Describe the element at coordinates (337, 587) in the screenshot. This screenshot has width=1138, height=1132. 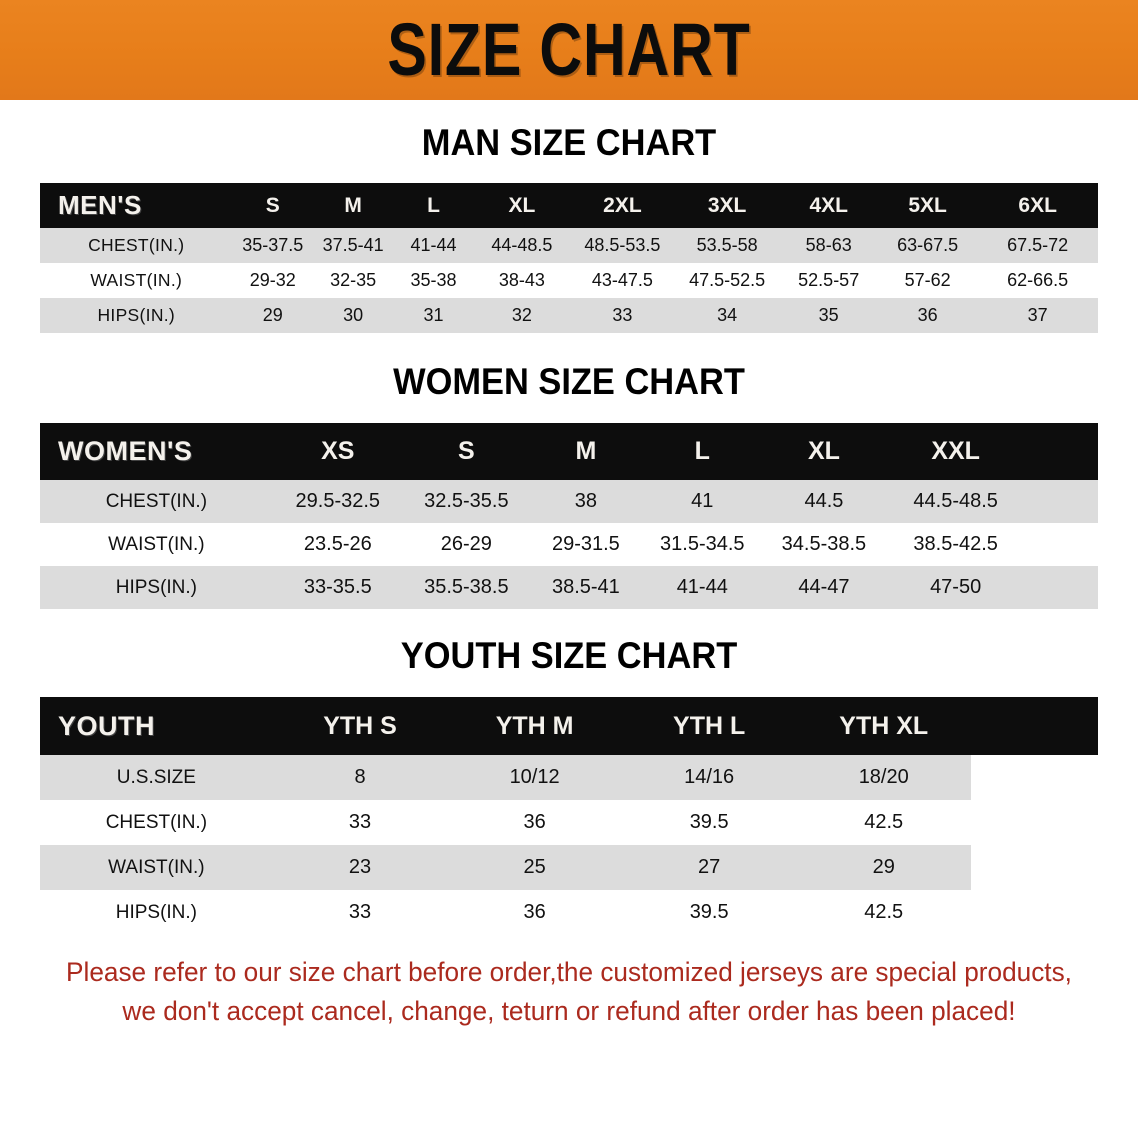
I see `women-hips-xs: 33-35.5` at that location.